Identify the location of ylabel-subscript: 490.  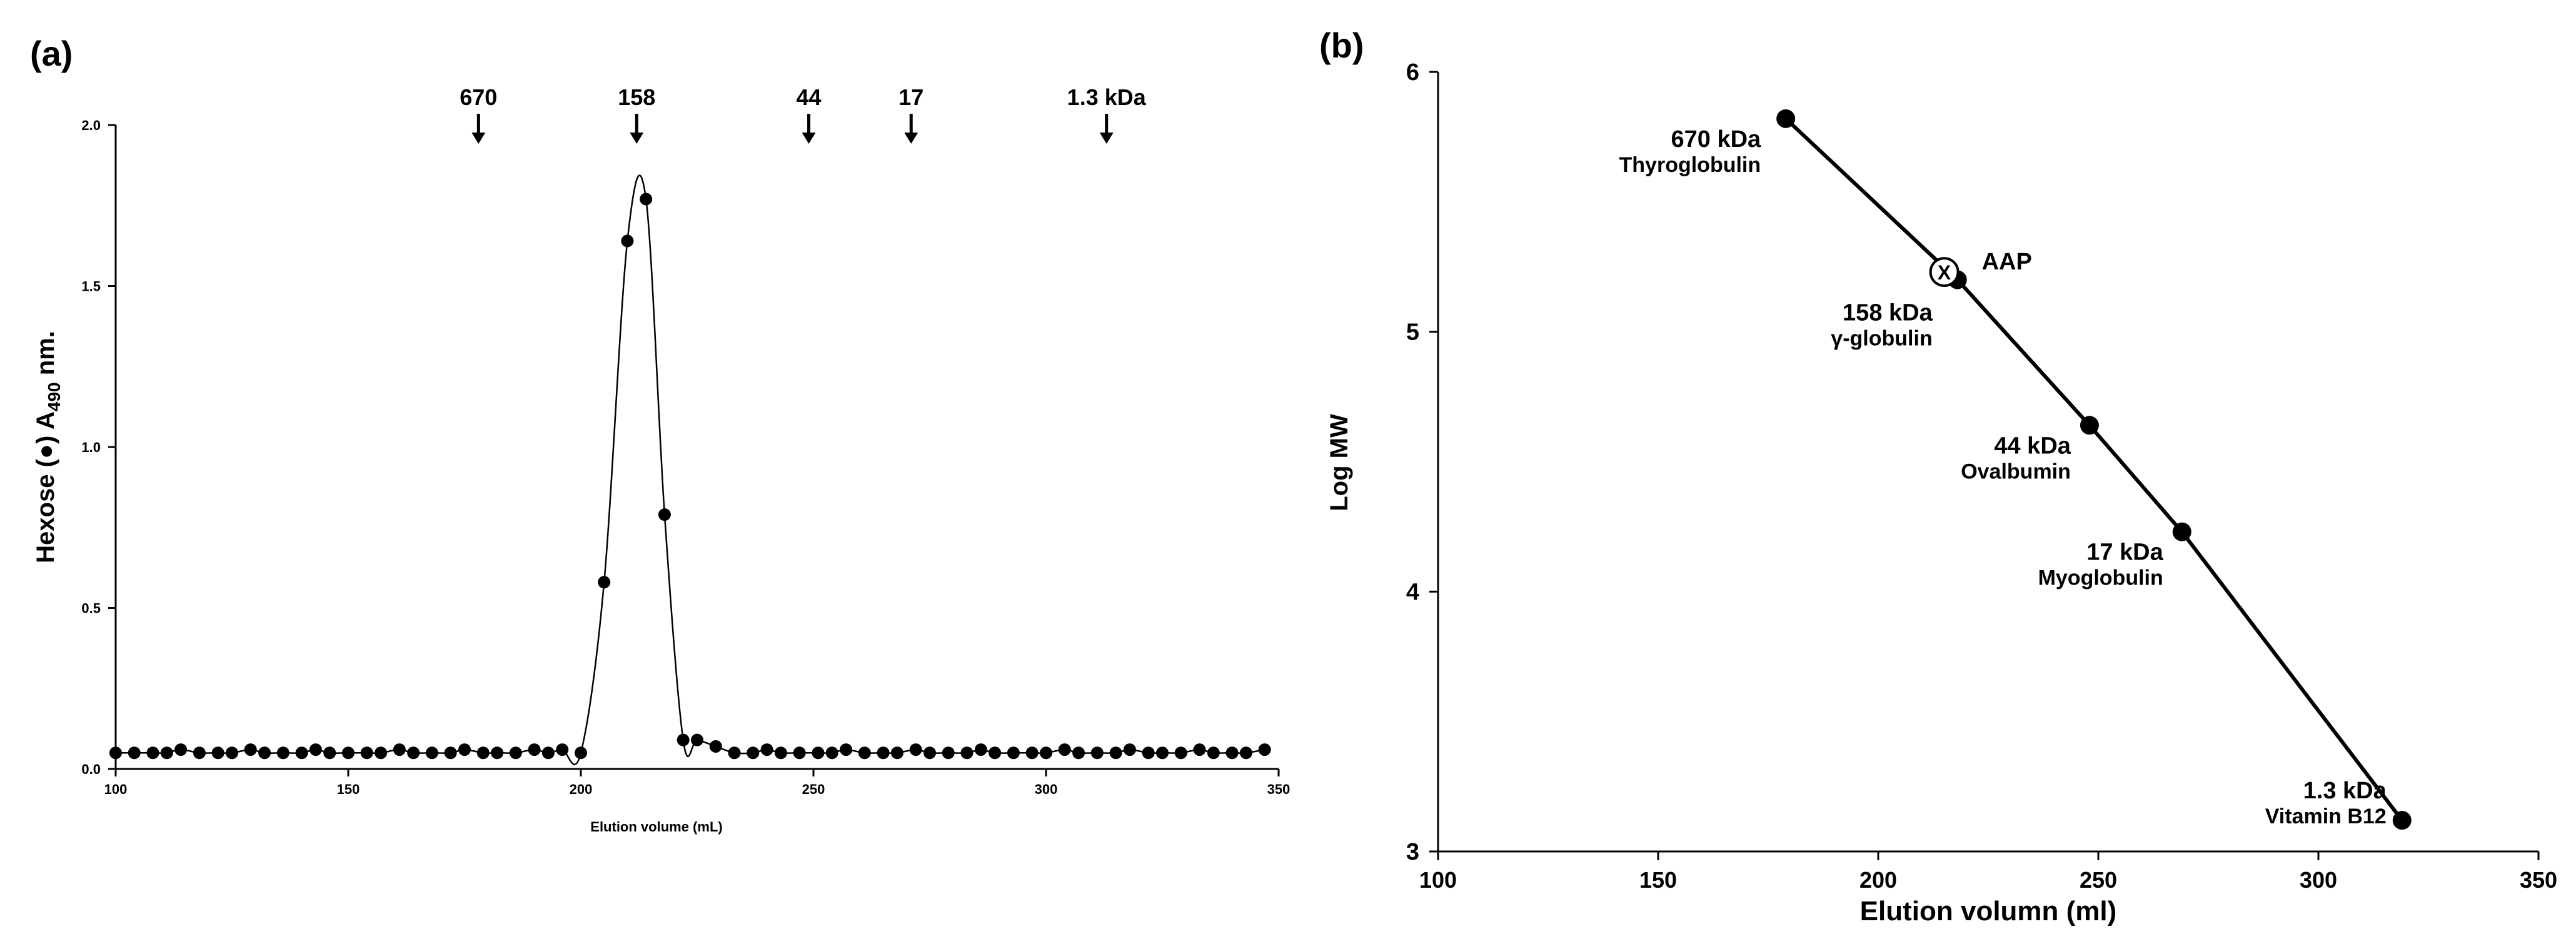
(54, 396).